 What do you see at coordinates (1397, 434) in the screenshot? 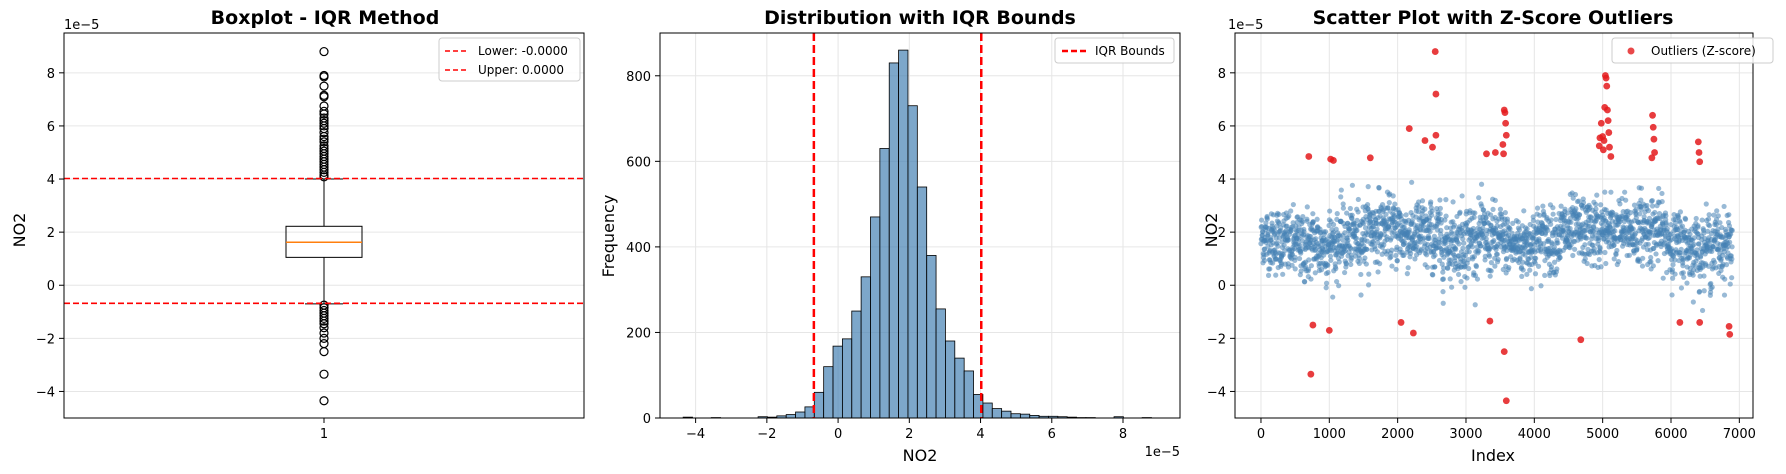
I see `scatter-xtick-label: 2000` at bounding box center [1397, 434].